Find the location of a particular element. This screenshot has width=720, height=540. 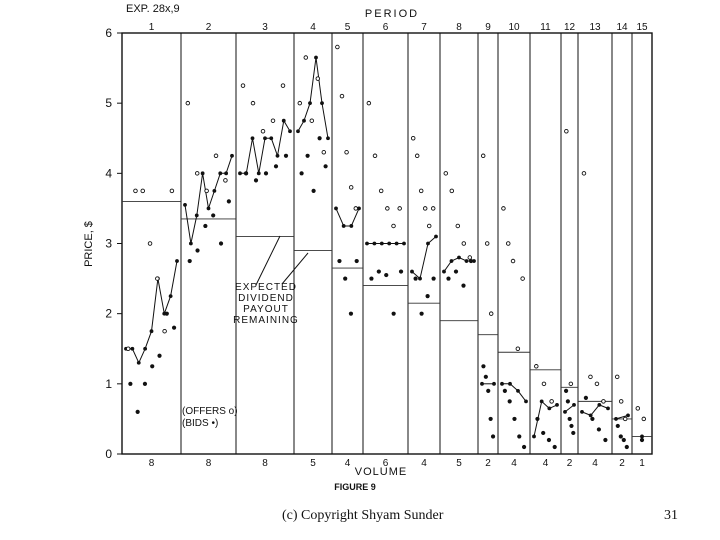

period-label: 1 is located at coordinates (152, 27).